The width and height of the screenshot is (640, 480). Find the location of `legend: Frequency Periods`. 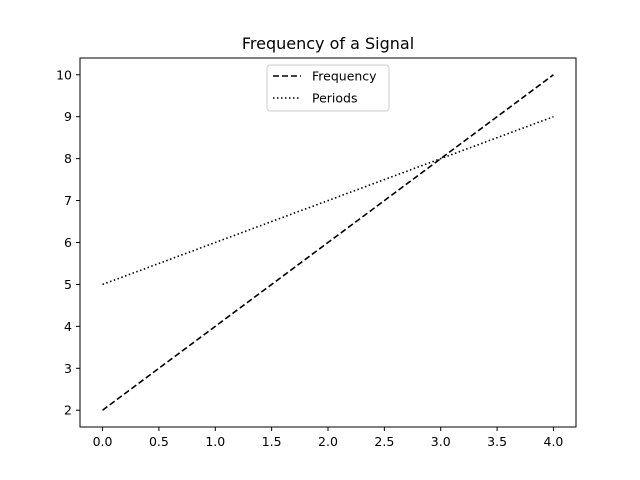

legend: Frequency Periods is located at coordinates (328, 88).